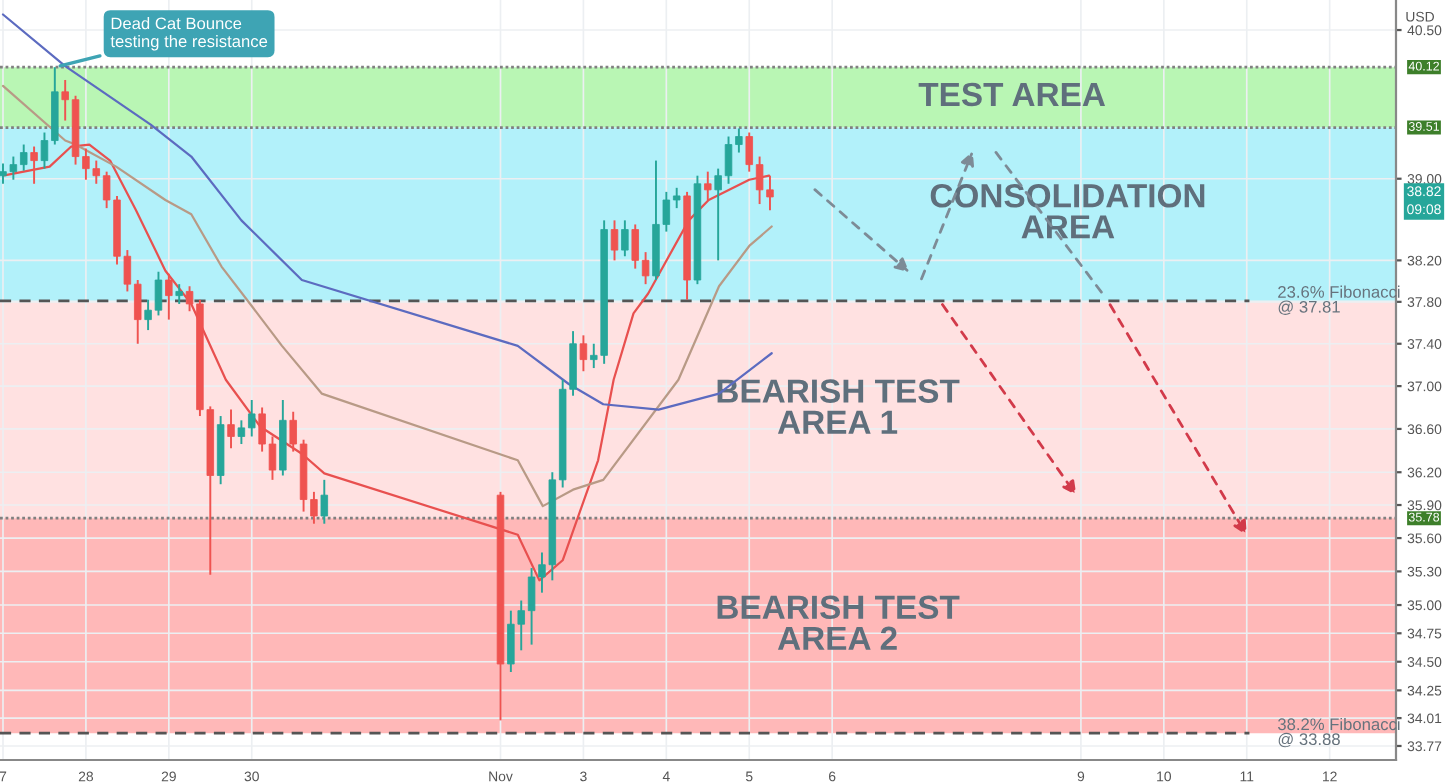  Describe the element at coordinates (838, 406) in the screenshot. I see `band-label: BEARISH TEST AREA 1` at that location.